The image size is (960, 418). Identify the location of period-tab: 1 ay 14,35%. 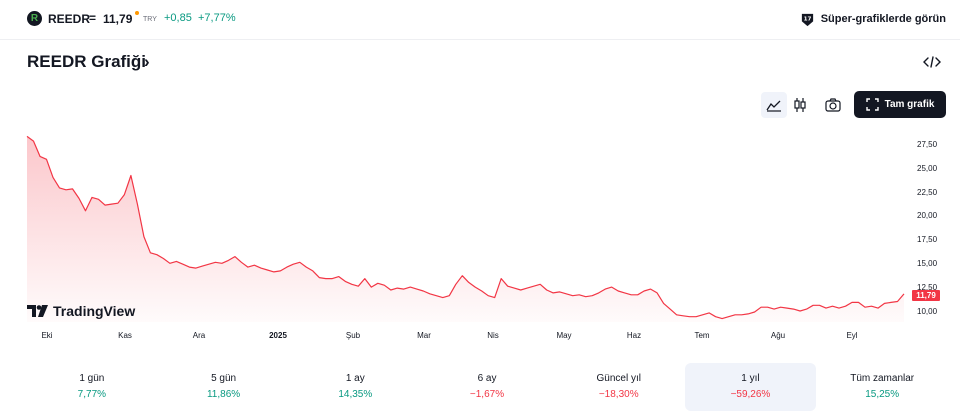
(355, 387).